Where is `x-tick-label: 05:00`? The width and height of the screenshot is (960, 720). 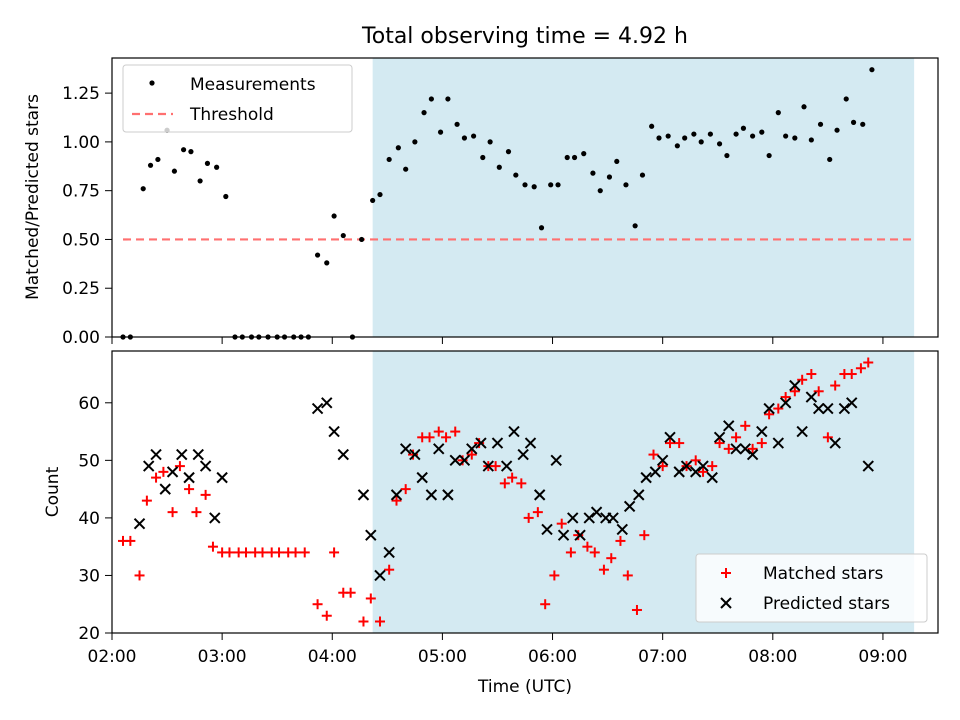 x-tick-label: 05:00 is located at coordinates (442, 657).